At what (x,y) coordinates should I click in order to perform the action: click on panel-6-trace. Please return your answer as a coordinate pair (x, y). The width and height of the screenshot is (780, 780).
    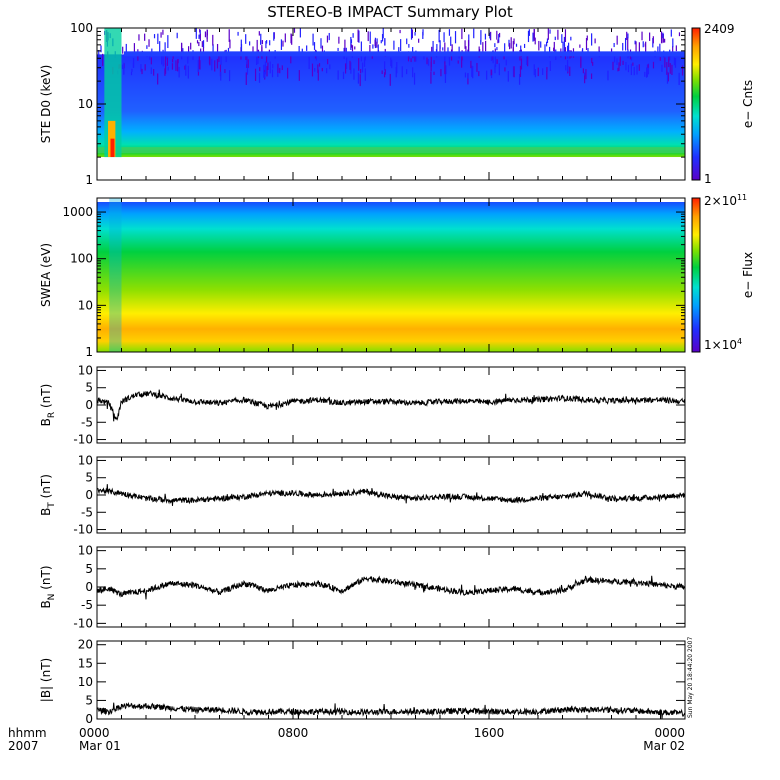
    Looking at the image, I should click on (391, 710).